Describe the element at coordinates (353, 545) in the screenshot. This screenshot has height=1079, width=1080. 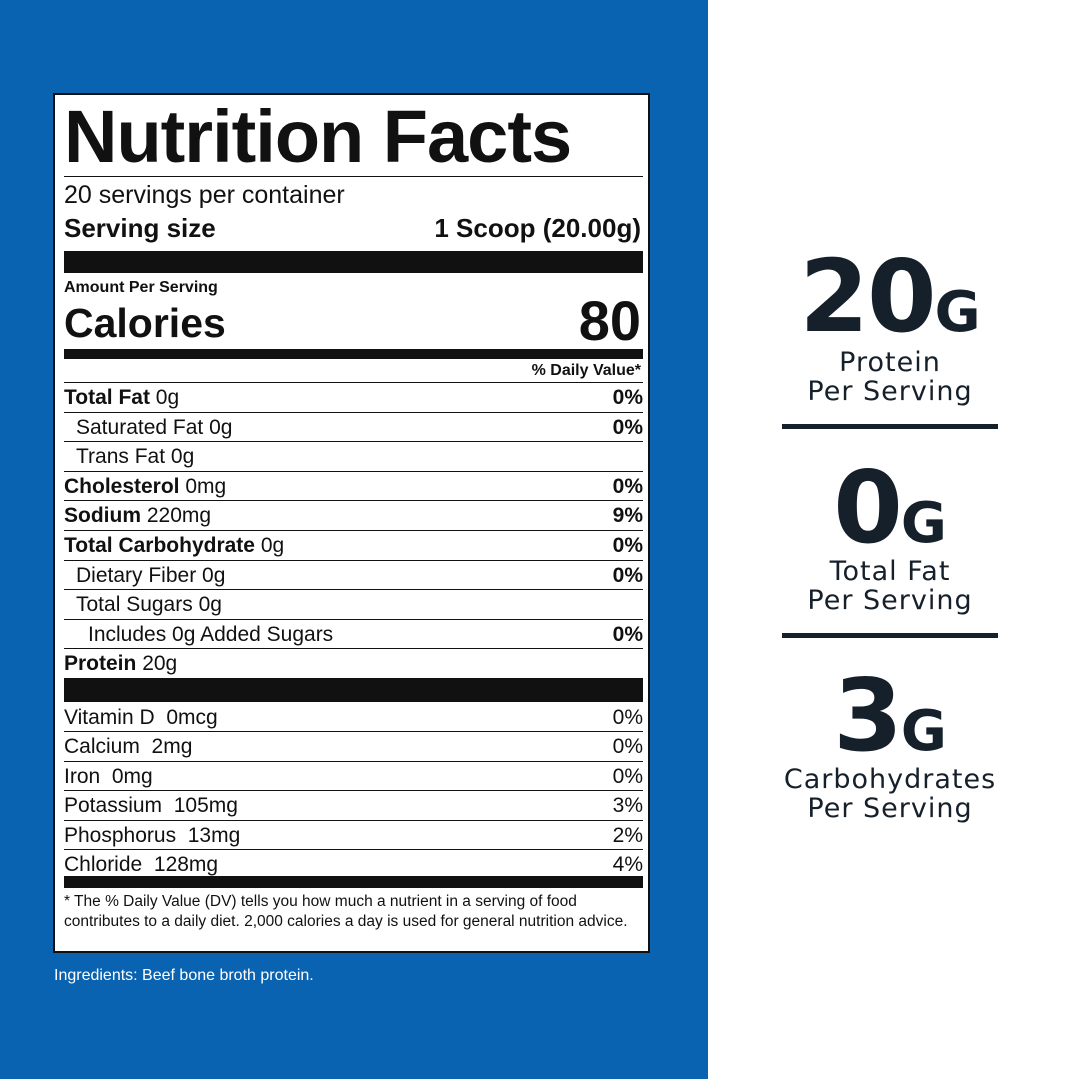
I see `nutrient-row: Total Carbohydrate 0g 0%` at that location.